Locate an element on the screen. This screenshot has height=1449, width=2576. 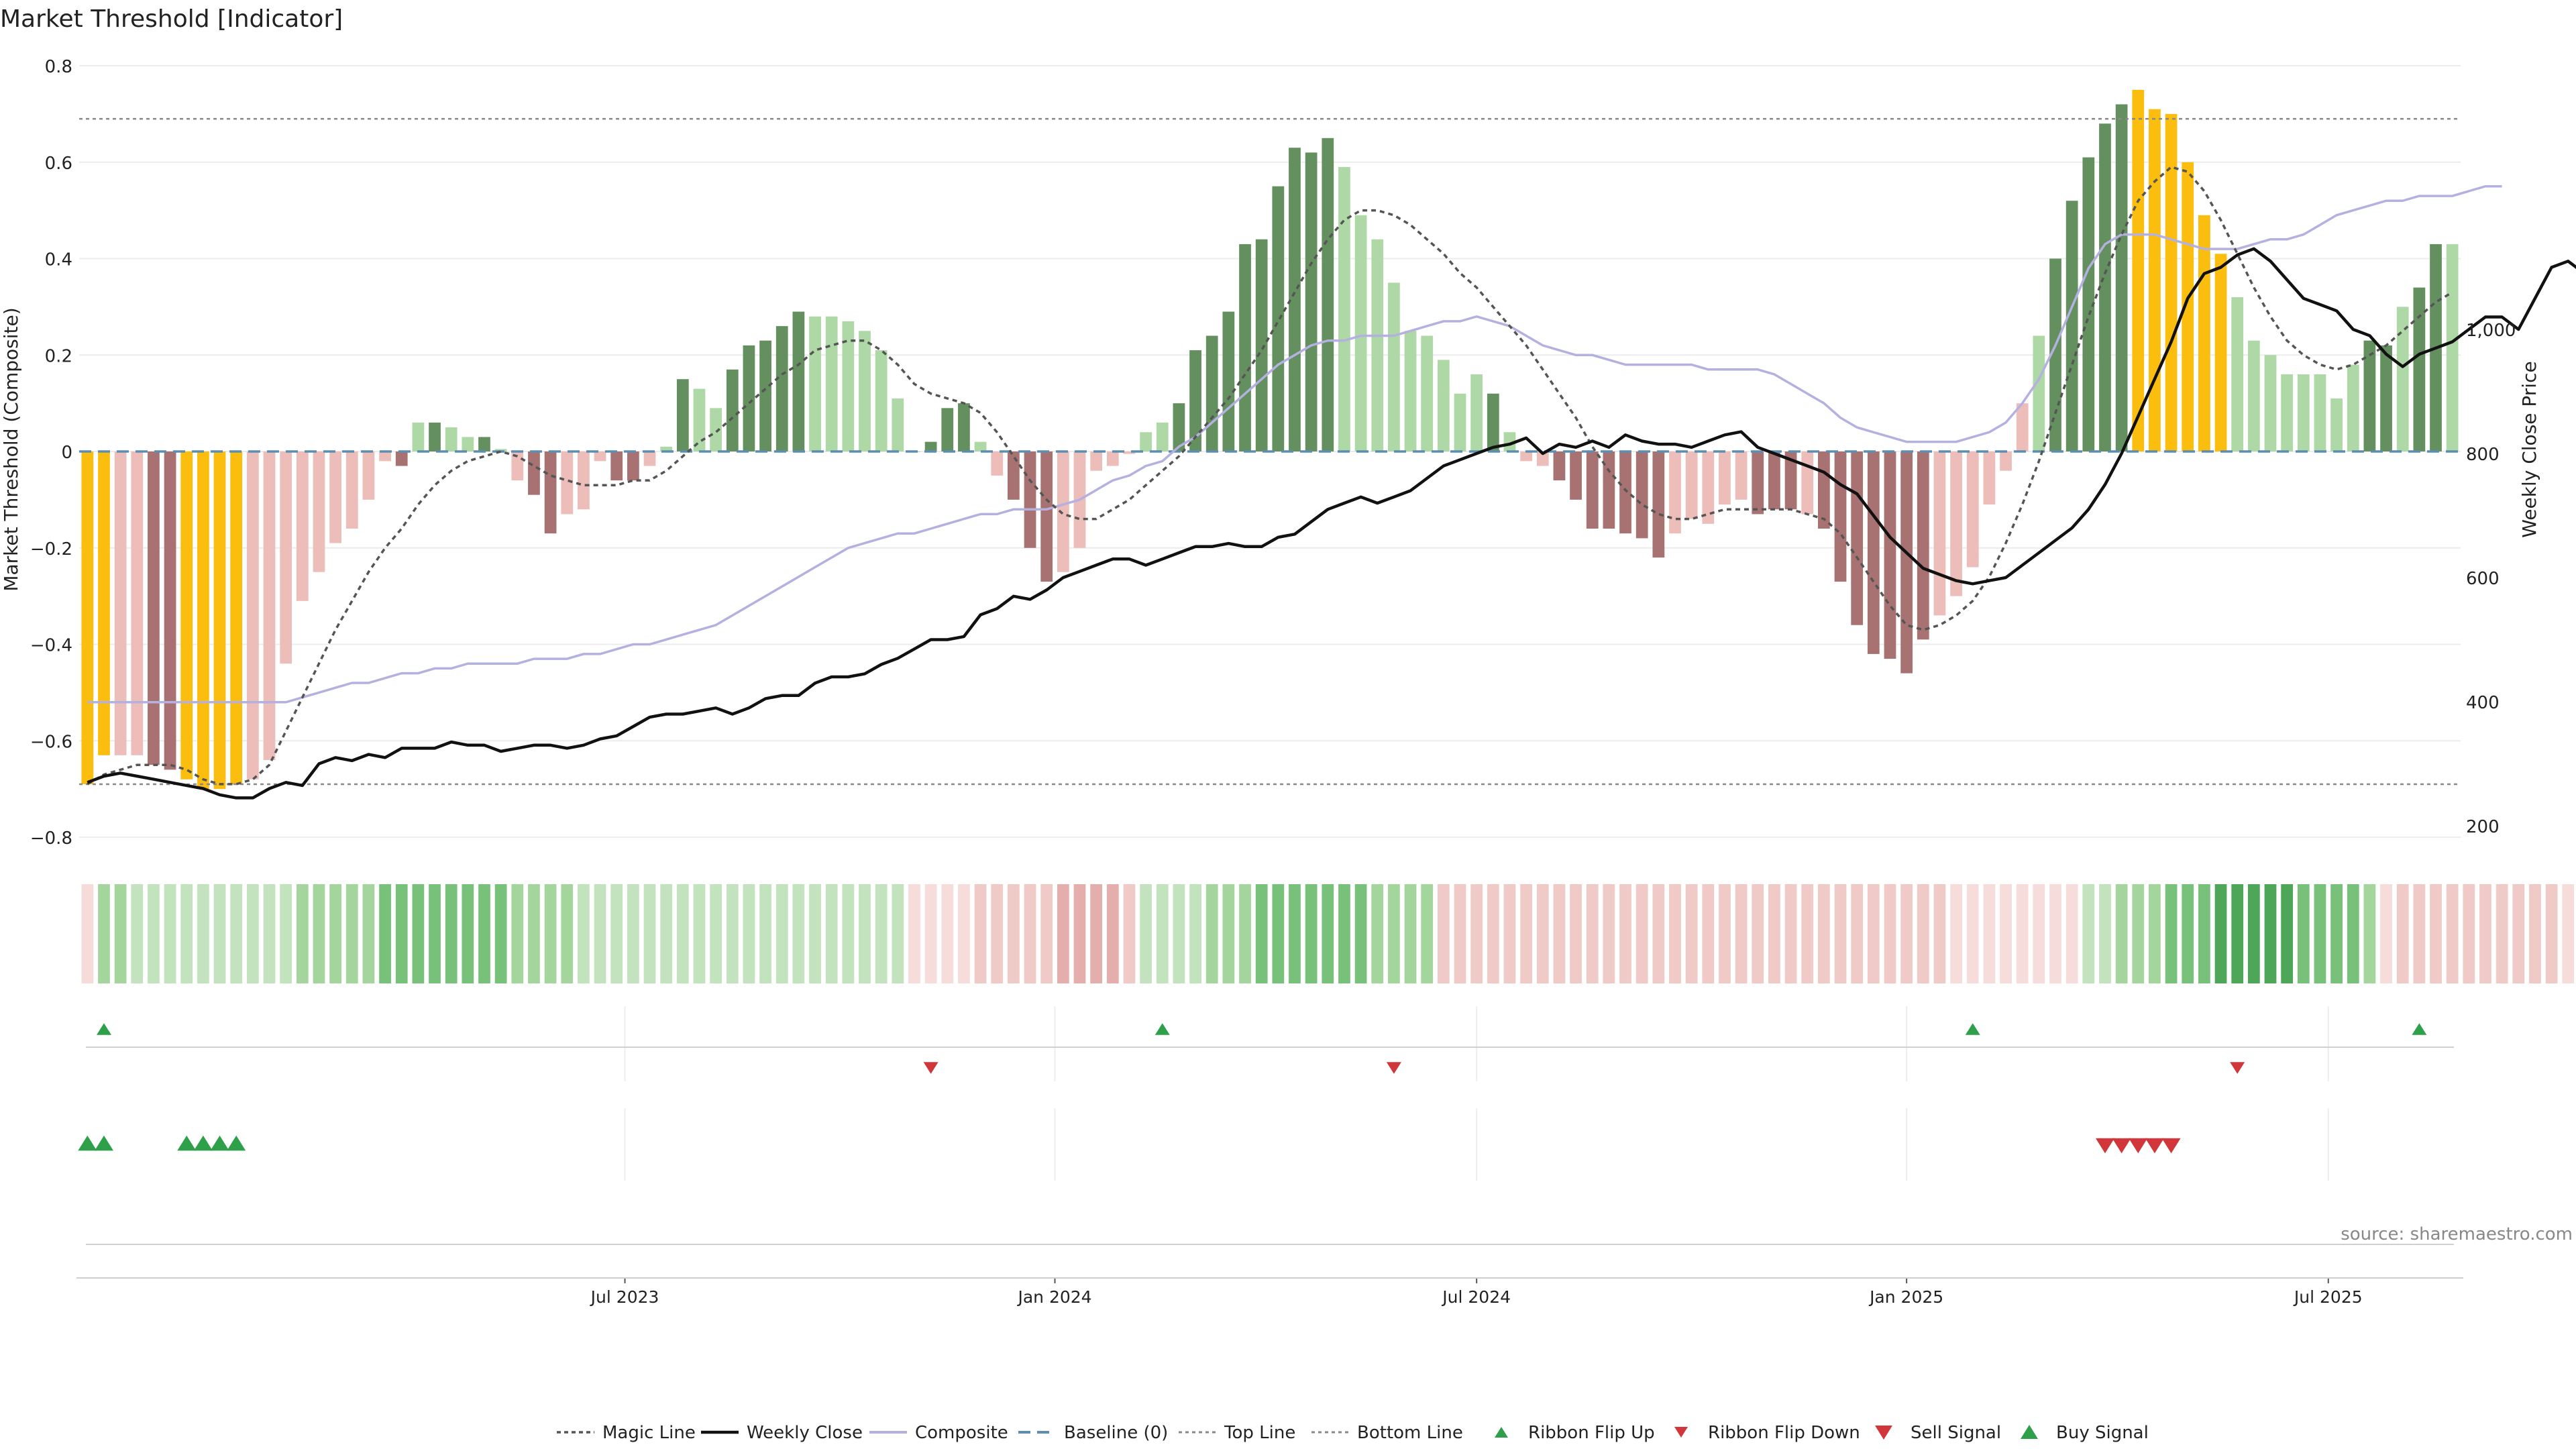
y-axis-label-right: Weekly Close Price is located at coordinates (2529, 449).